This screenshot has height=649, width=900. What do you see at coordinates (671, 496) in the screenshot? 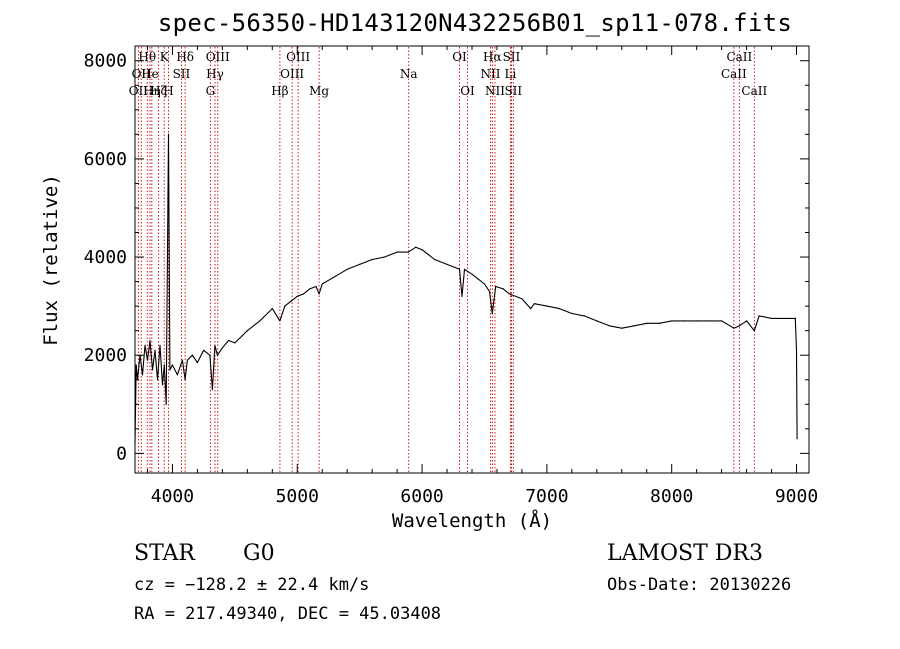
I see `x-tick-label-4: 8000` at bounding box center [671, 496].